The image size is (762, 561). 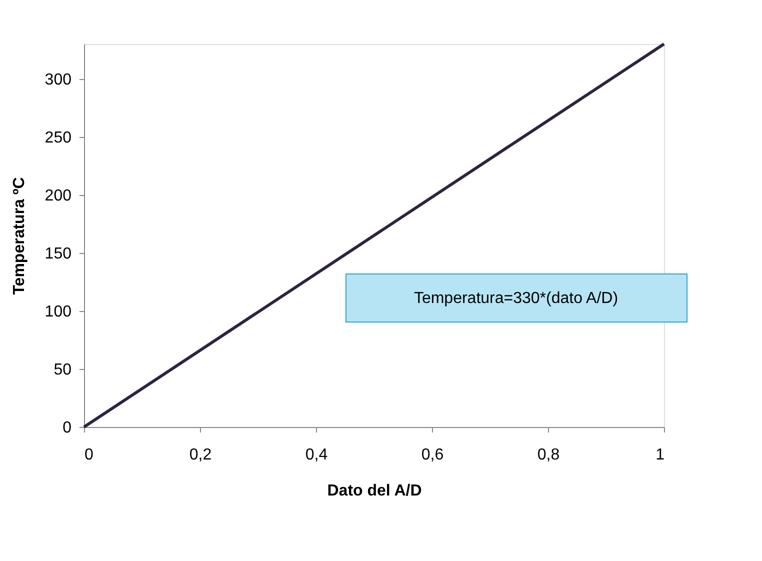 I want to click on x-tick-label: 0,2, so click(x=200, y=455).